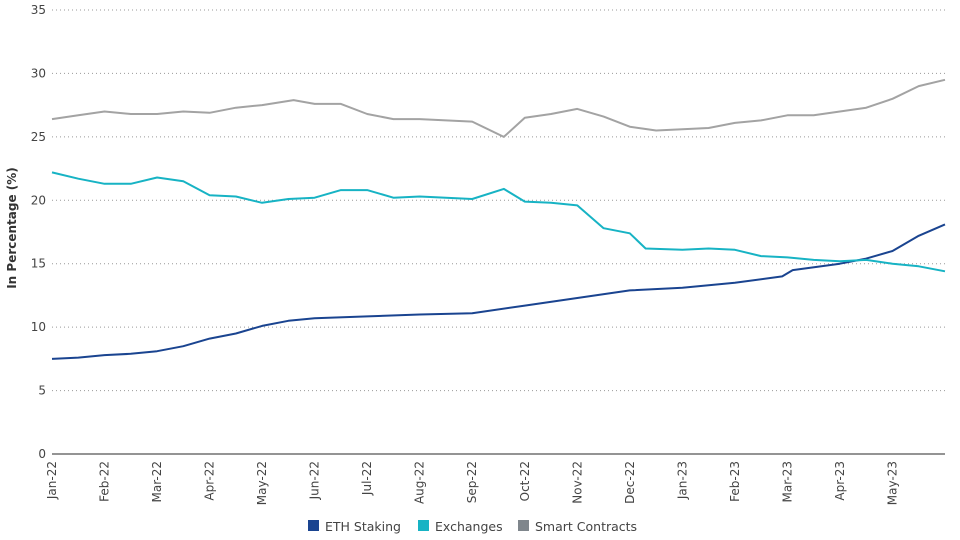 This screenshot has width=960, height=540. What do you see at coordinates (787, 481) in the screenshot?
I see `x-tick-label: Mar-23` at bounding box center [787, 481].